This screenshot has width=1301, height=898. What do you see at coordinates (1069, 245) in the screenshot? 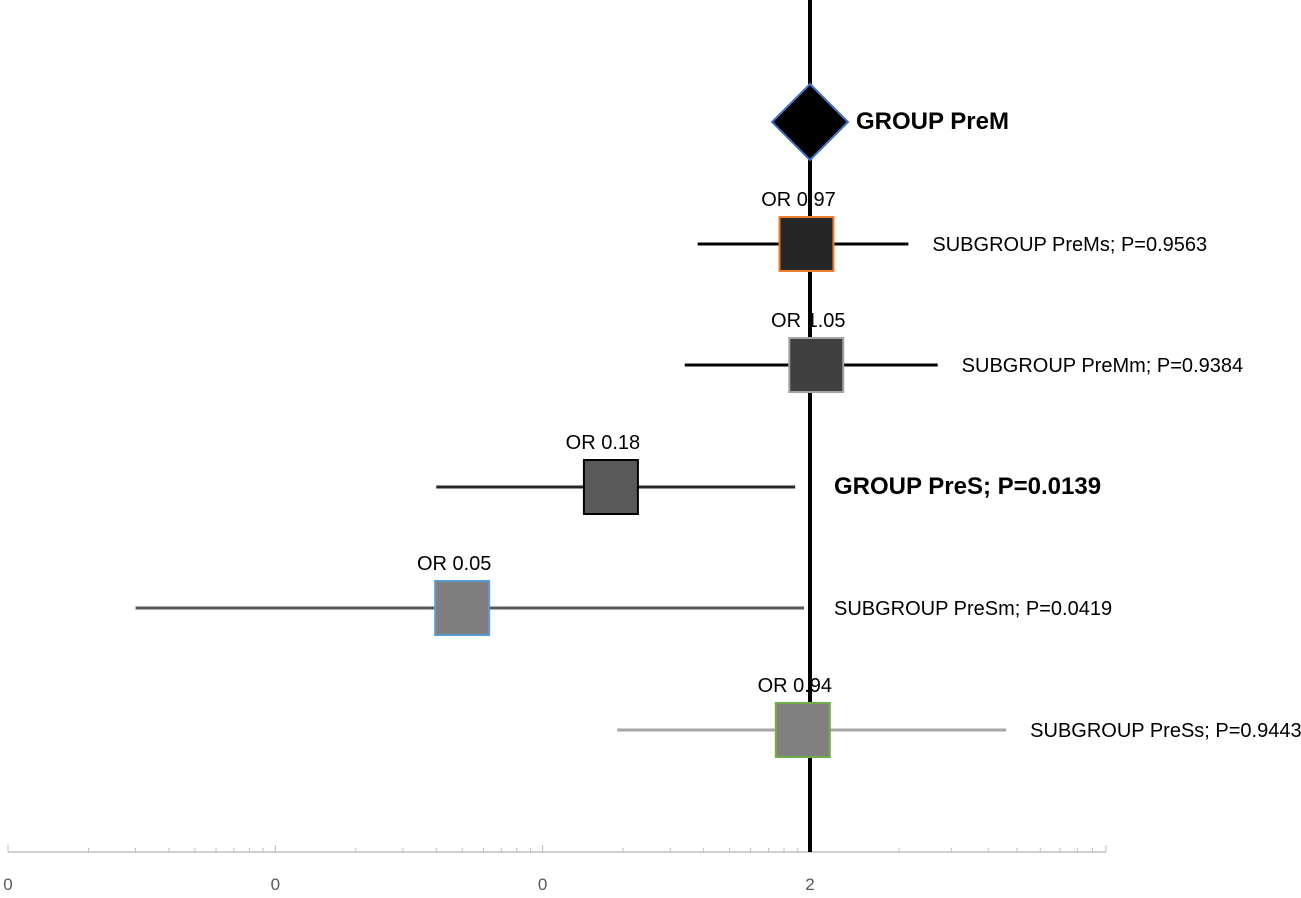
I see `row-label: SUBGROUP PreMs; P=0.9563` at bounding box center [1069, 245].